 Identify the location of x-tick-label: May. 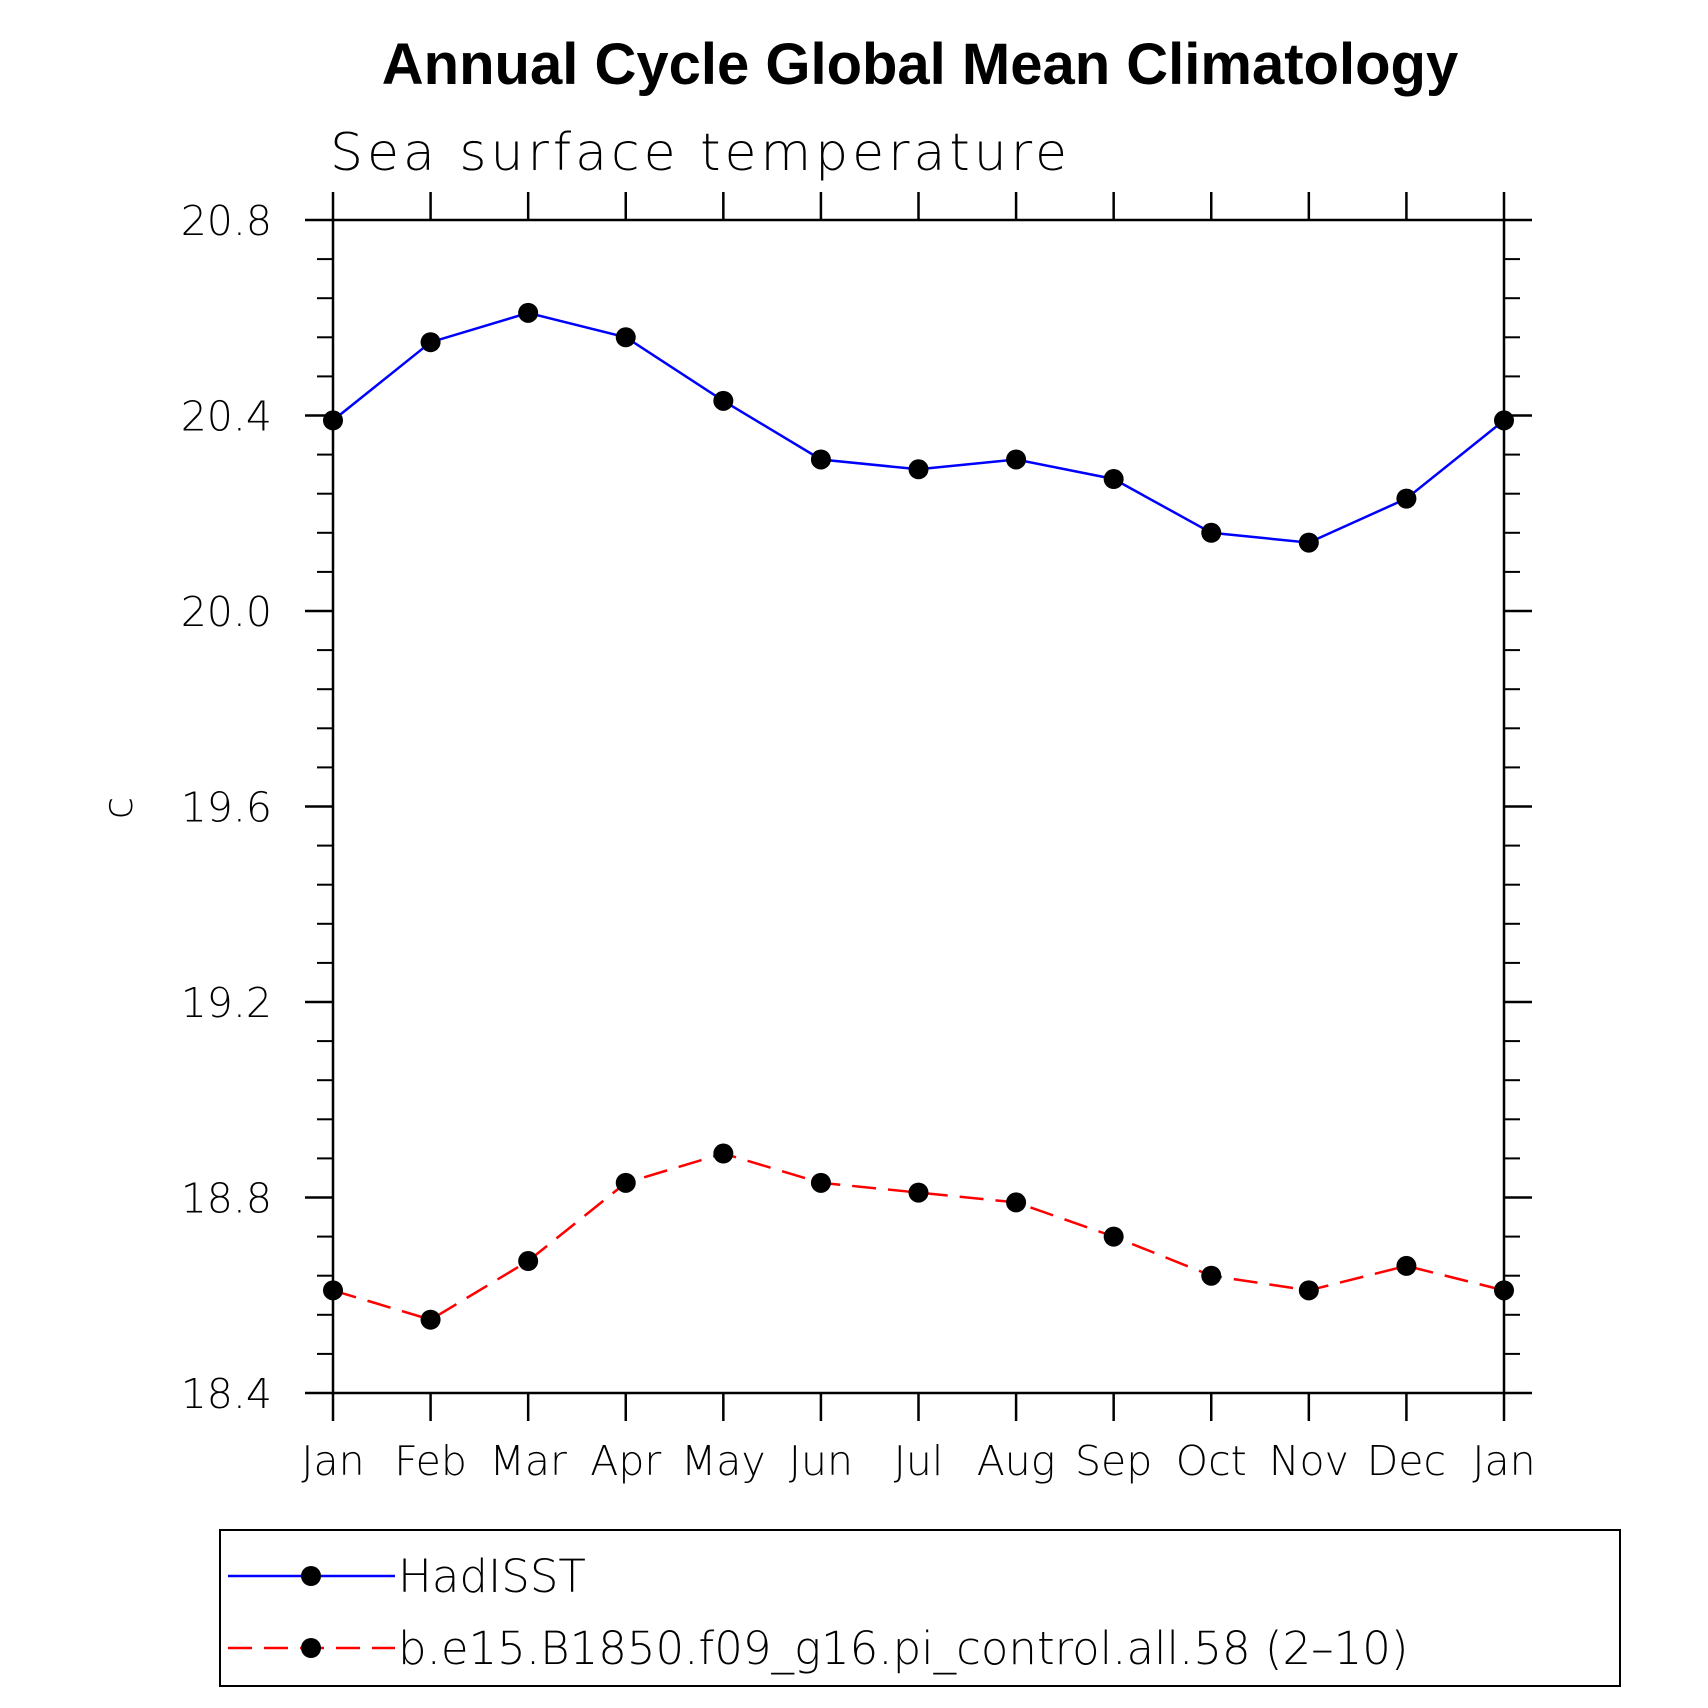
(723, 1461).